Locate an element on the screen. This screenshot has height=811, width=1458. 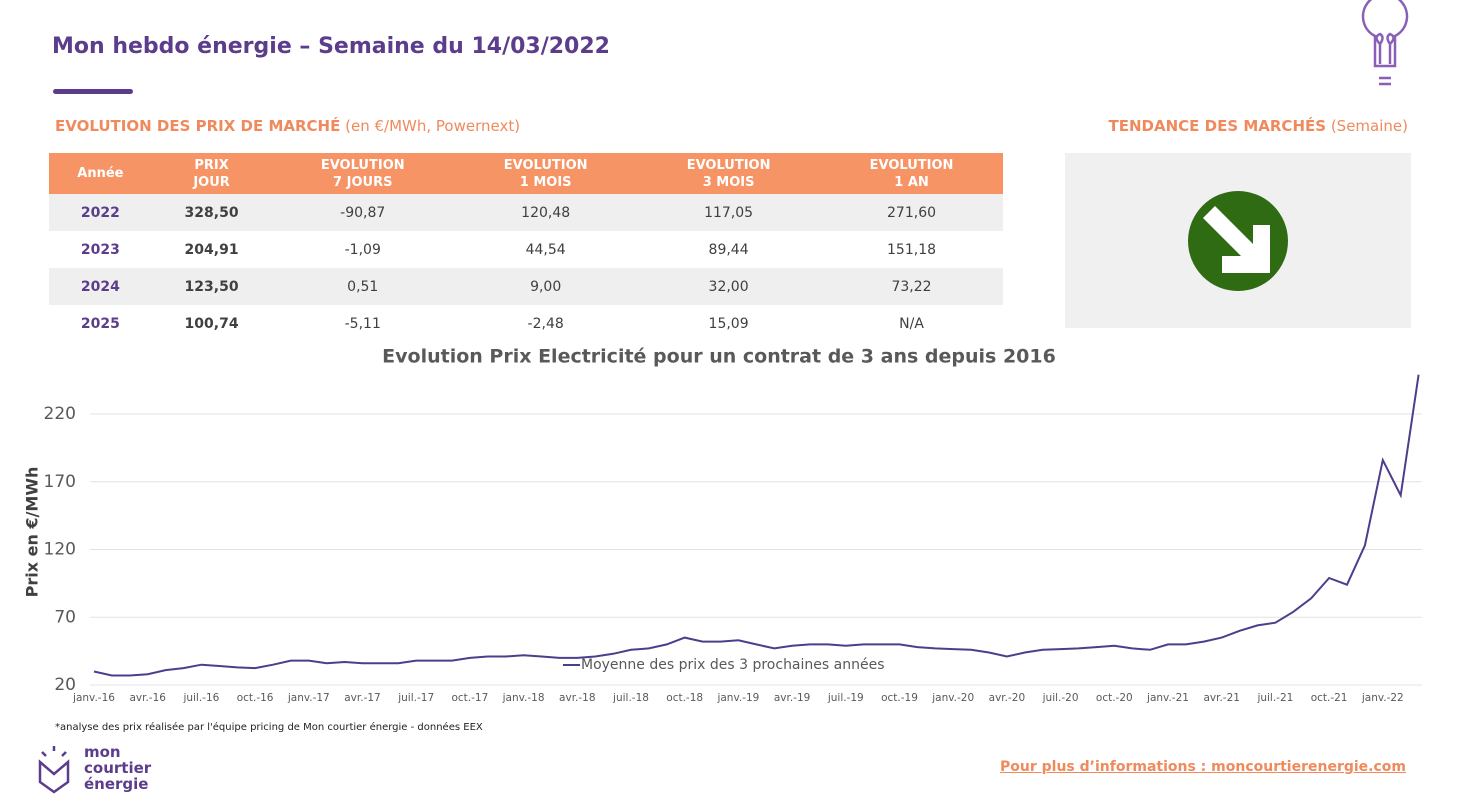
table-cell: 2024 is located at coordinates (100, 286).